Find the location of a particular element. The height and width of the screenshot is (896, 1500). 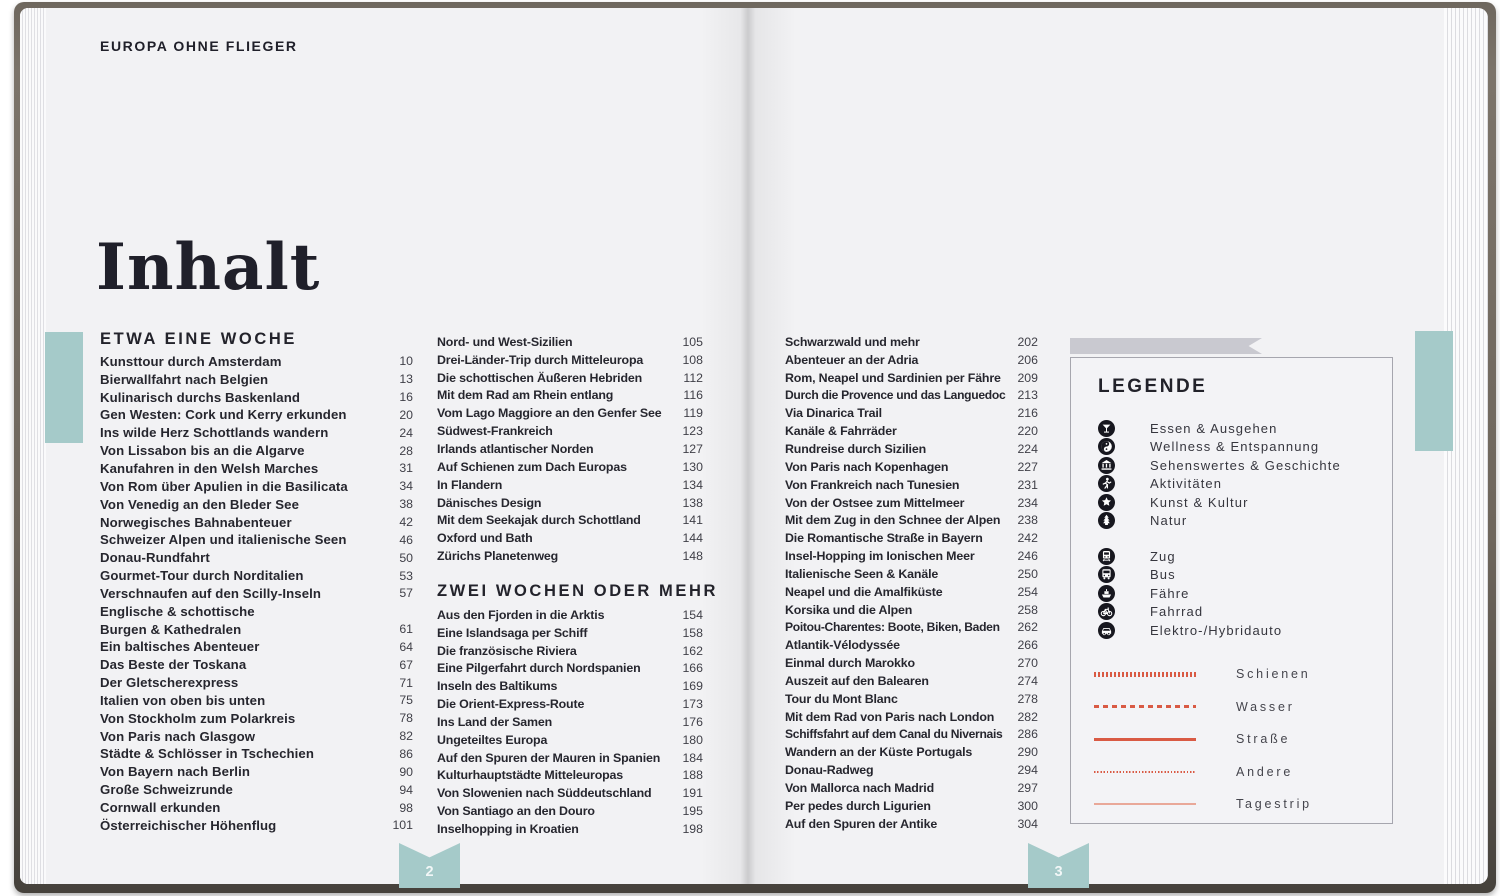

legend-row: Kunst & Kultur is located at coordinates (1219, 502).